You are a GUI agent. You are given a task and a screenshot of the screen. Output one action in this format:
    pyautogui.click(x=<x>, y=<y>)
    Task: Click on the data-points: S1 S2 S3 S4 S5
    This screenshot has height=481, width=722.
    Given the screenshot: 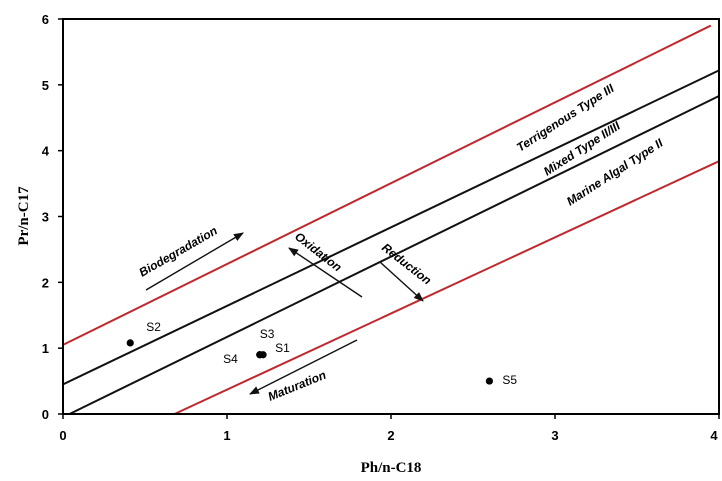 What is the action you would take?
    pyautogui.click(x=321, y=353)
    